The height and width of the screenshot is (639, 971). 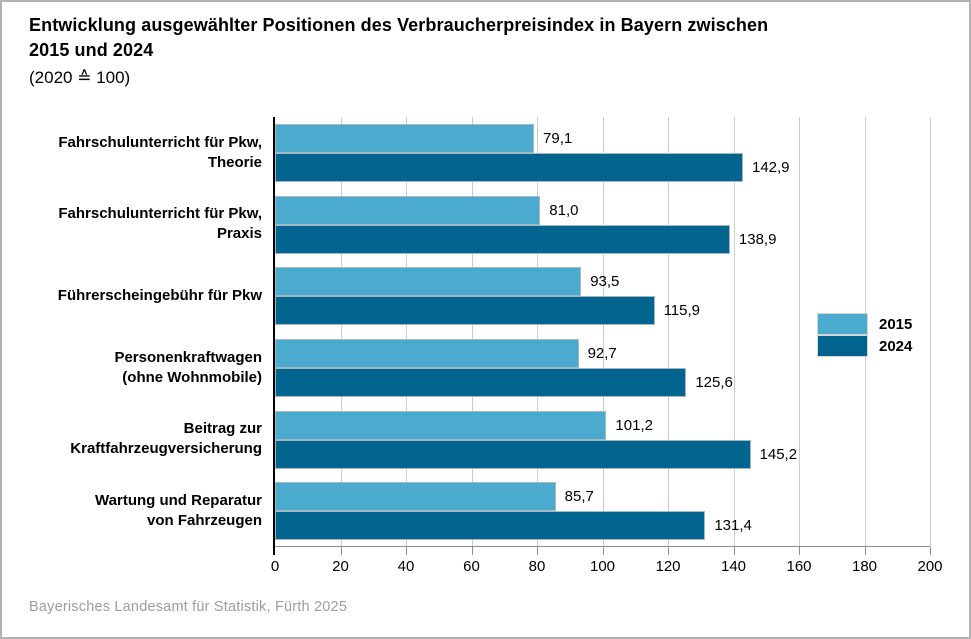 I want to click on tick-label-40: 40, so click(x=406, y=566).